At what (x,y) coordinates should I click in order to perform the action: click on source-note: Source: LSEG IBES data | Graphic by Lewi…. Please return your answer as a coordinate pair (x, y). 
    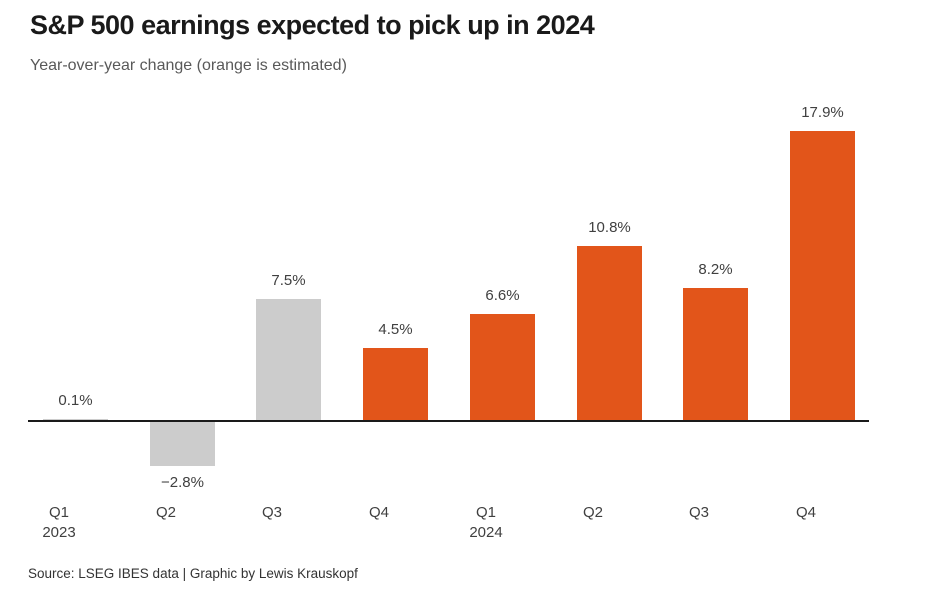
    Looking at the image, I should click on (193, 573).